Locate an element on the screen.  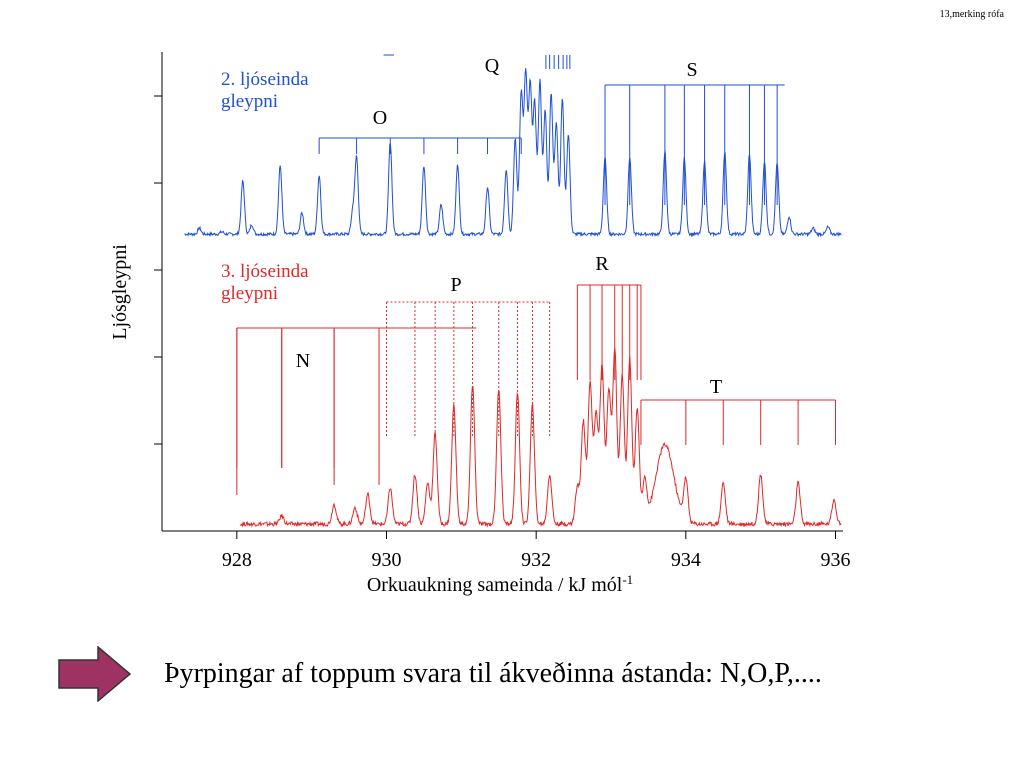
band-label-r: R is located at coordinates (602, 264).